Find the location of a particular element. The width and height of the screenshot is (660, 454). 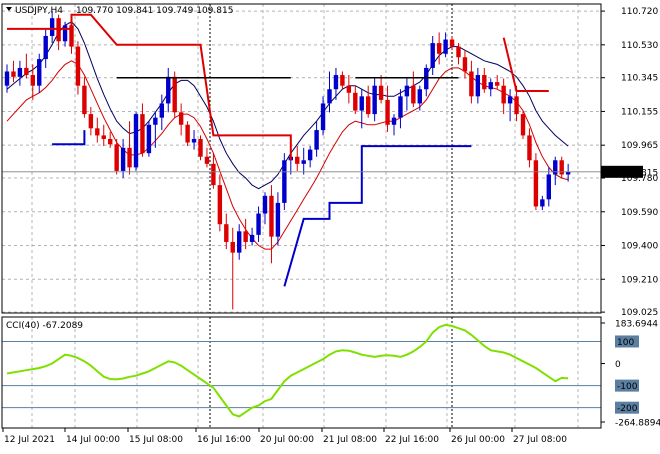

price-axis-label: 109.780 is located at coordinates (639, 179).